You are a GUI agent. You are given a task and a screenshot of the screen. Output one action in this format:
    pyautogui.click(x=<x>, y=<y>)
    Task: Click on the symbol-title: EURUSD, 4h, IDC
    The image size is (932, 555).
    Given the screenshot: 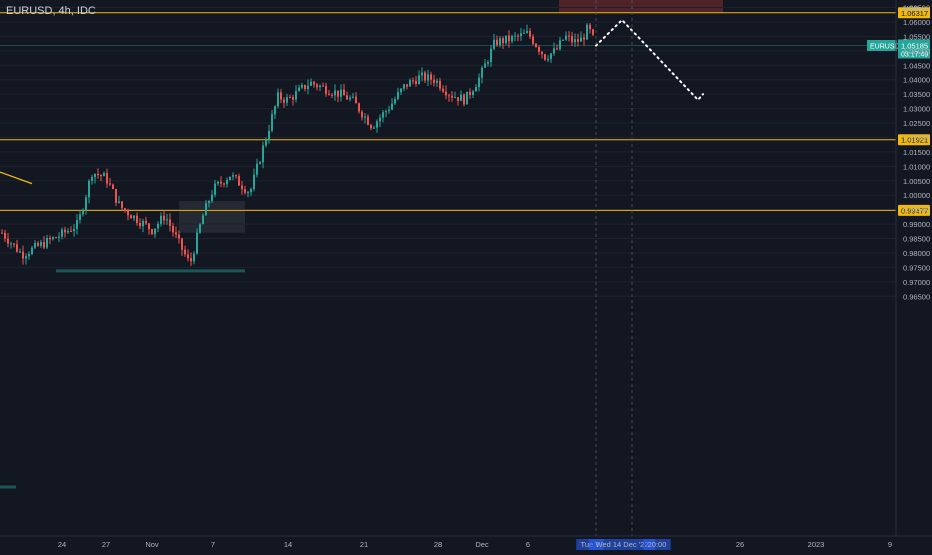 What is the action you would take?
    pyautogui.click(x=51, y=11)
    